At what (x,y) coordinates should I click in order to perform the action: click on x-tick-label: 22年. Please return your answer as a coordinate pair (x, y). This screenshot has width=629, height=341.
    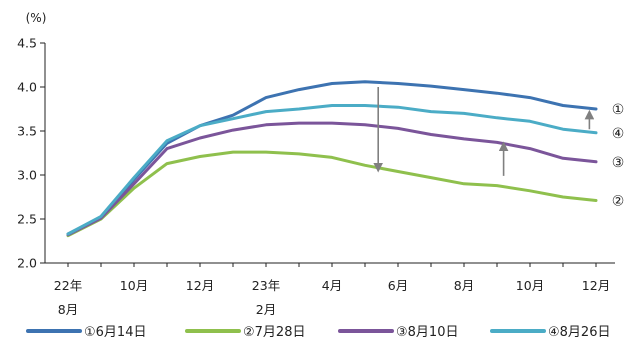
    Looking at the image, I should click on (68, 285).